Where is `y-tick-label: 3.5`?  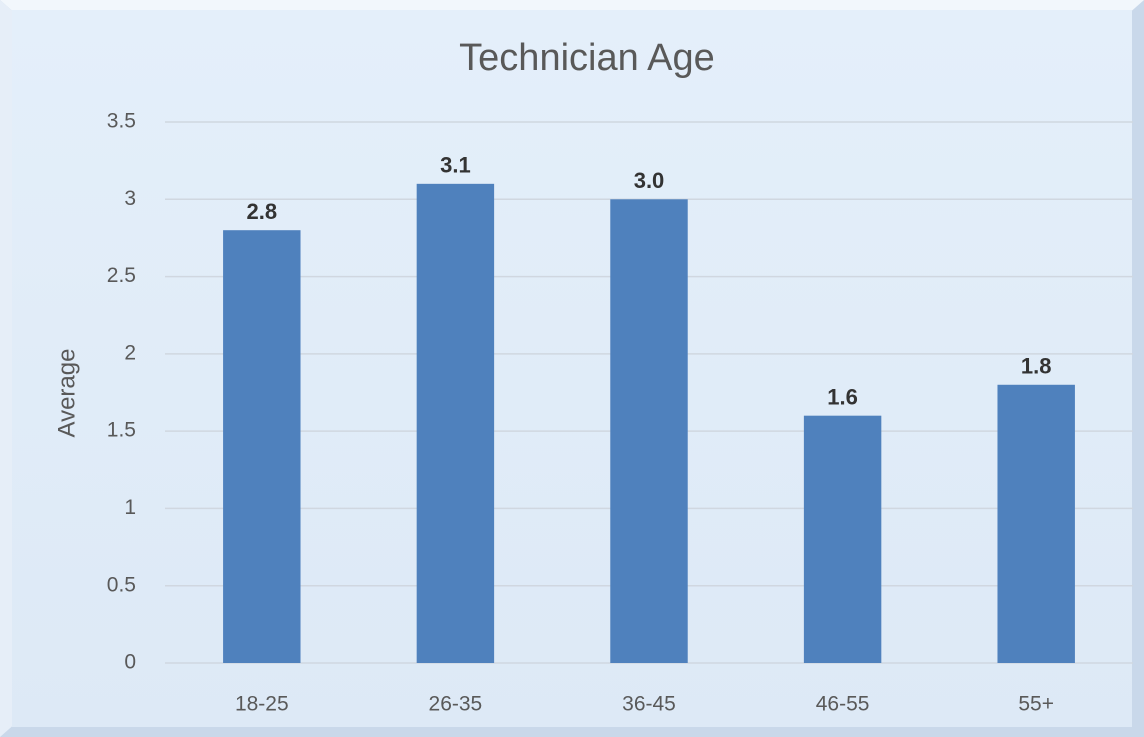
y-tick-label: 3.5 is located at coordinates (121, 121).